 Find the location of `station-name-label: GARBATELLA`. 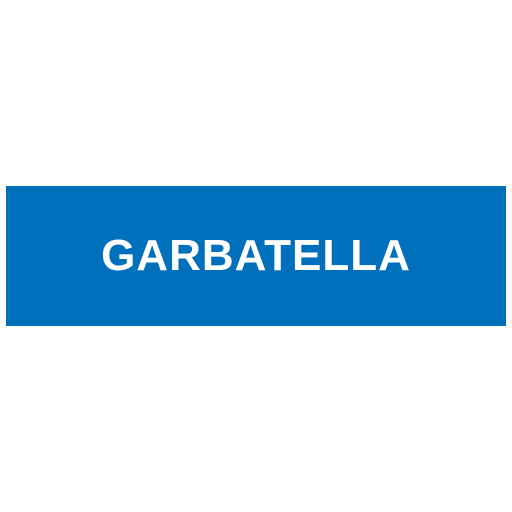

station-name-label: GARBATELLA is located at coordinates (256, 255).